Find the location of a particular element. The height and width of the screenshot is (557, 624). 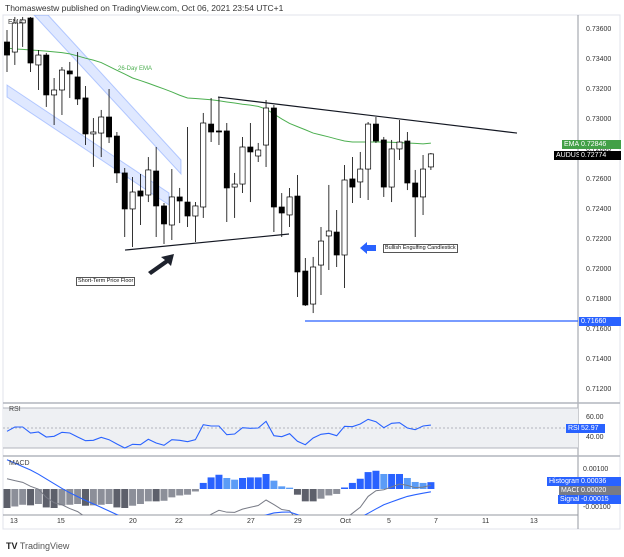

price-floor-note: Short-Term Price Floor is located at coordinates (106, 281).